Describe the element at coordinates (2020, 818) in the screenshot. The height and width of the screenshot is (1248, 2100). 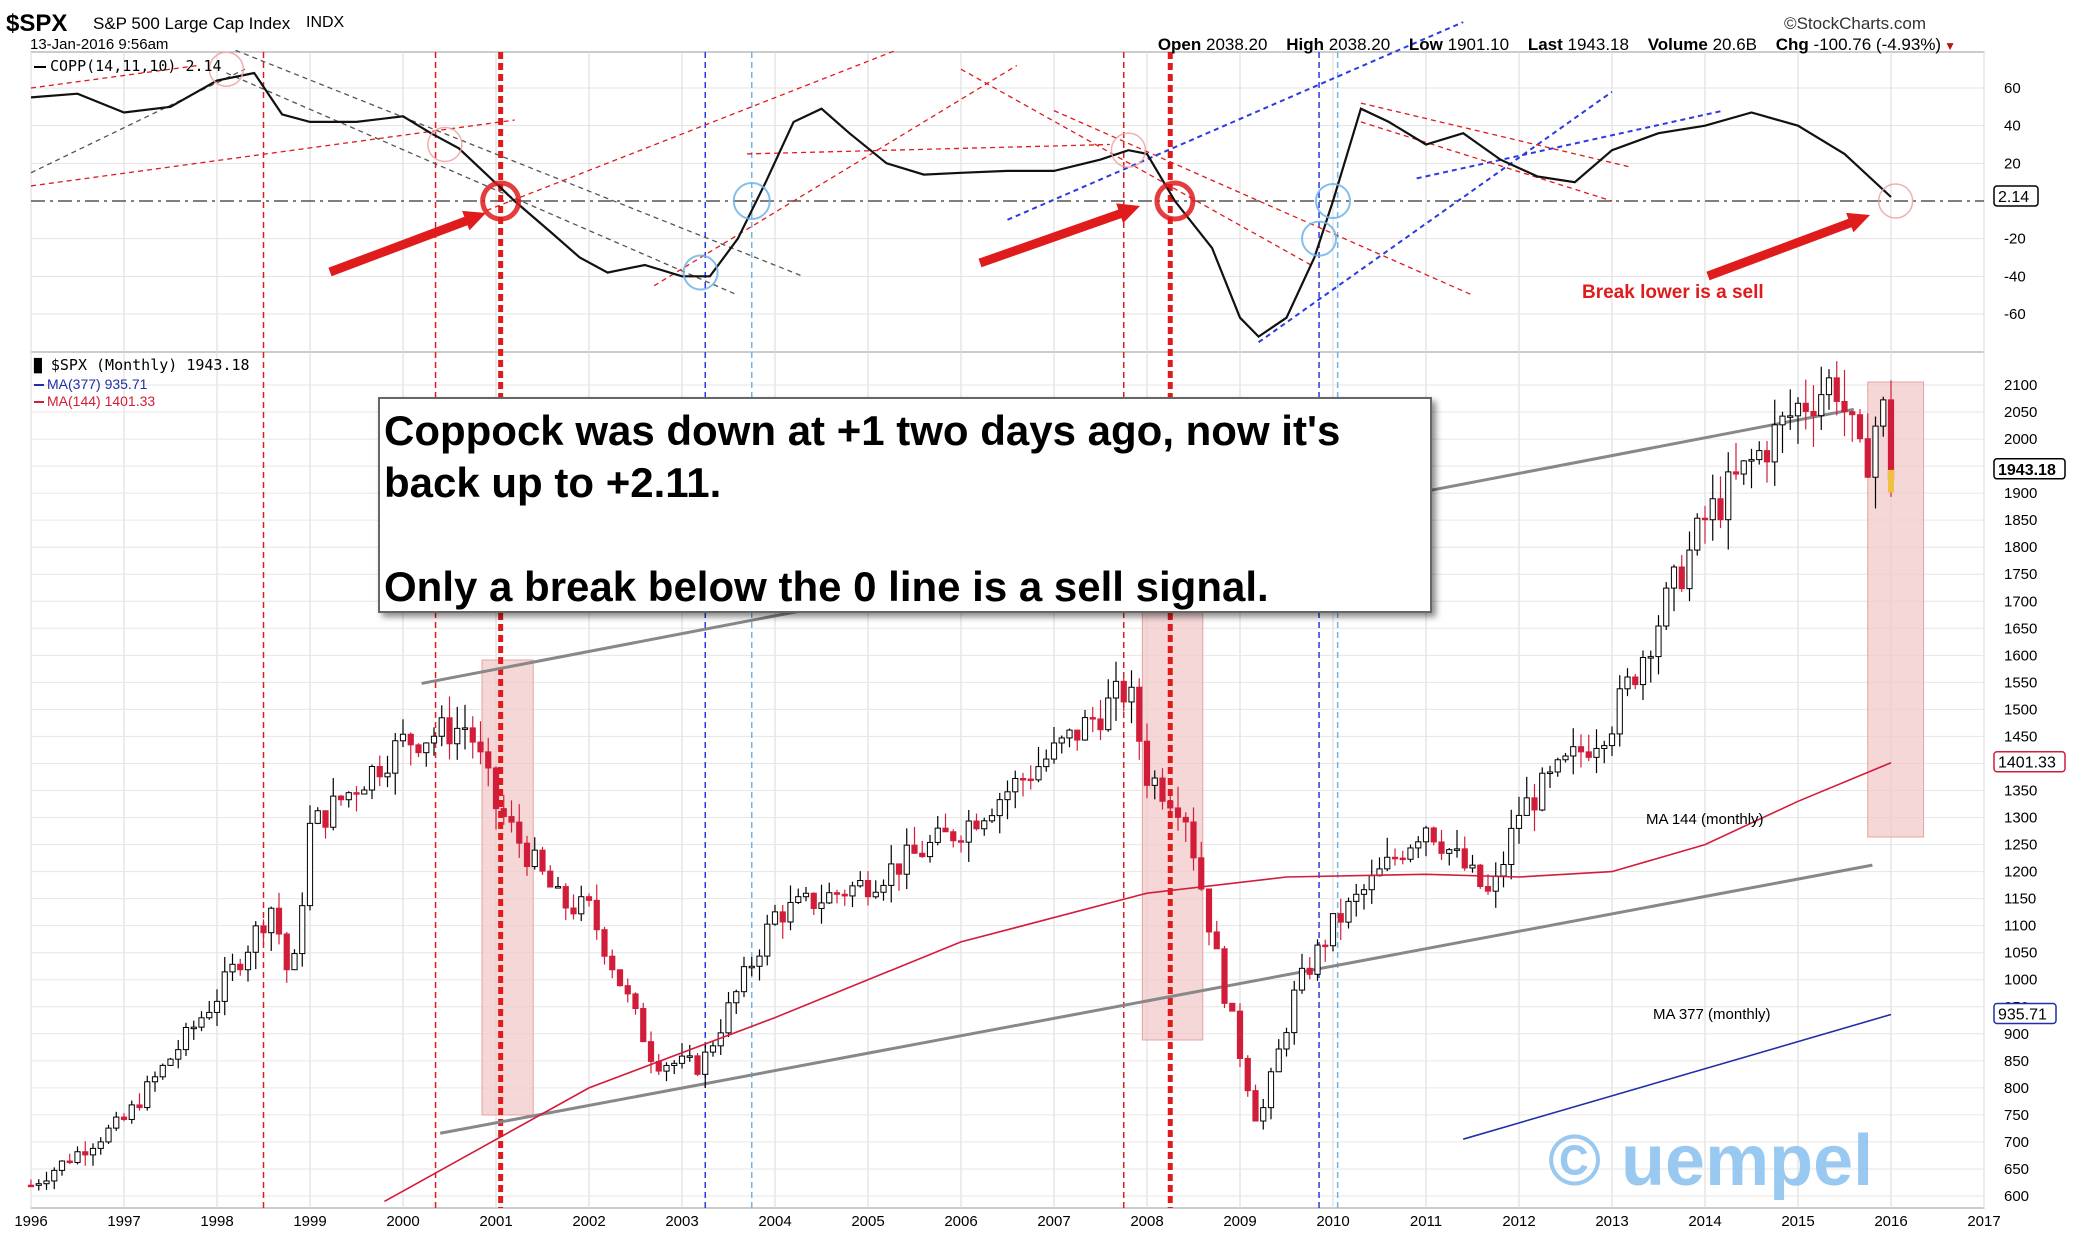
I see `price-tick-label: 1300` at that location.